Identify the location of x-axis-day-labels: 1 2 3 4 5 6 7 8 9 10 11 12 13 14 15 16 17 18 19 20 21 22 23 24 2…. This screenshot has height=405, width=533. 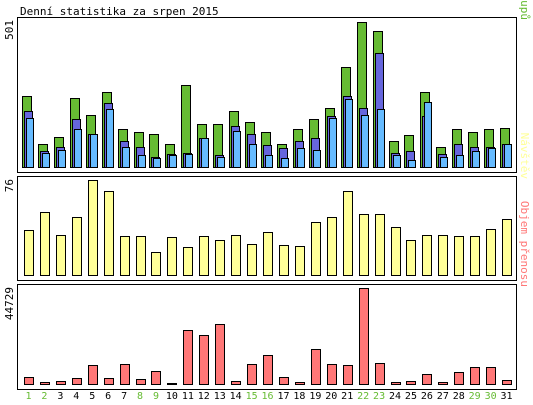
(268, 396).